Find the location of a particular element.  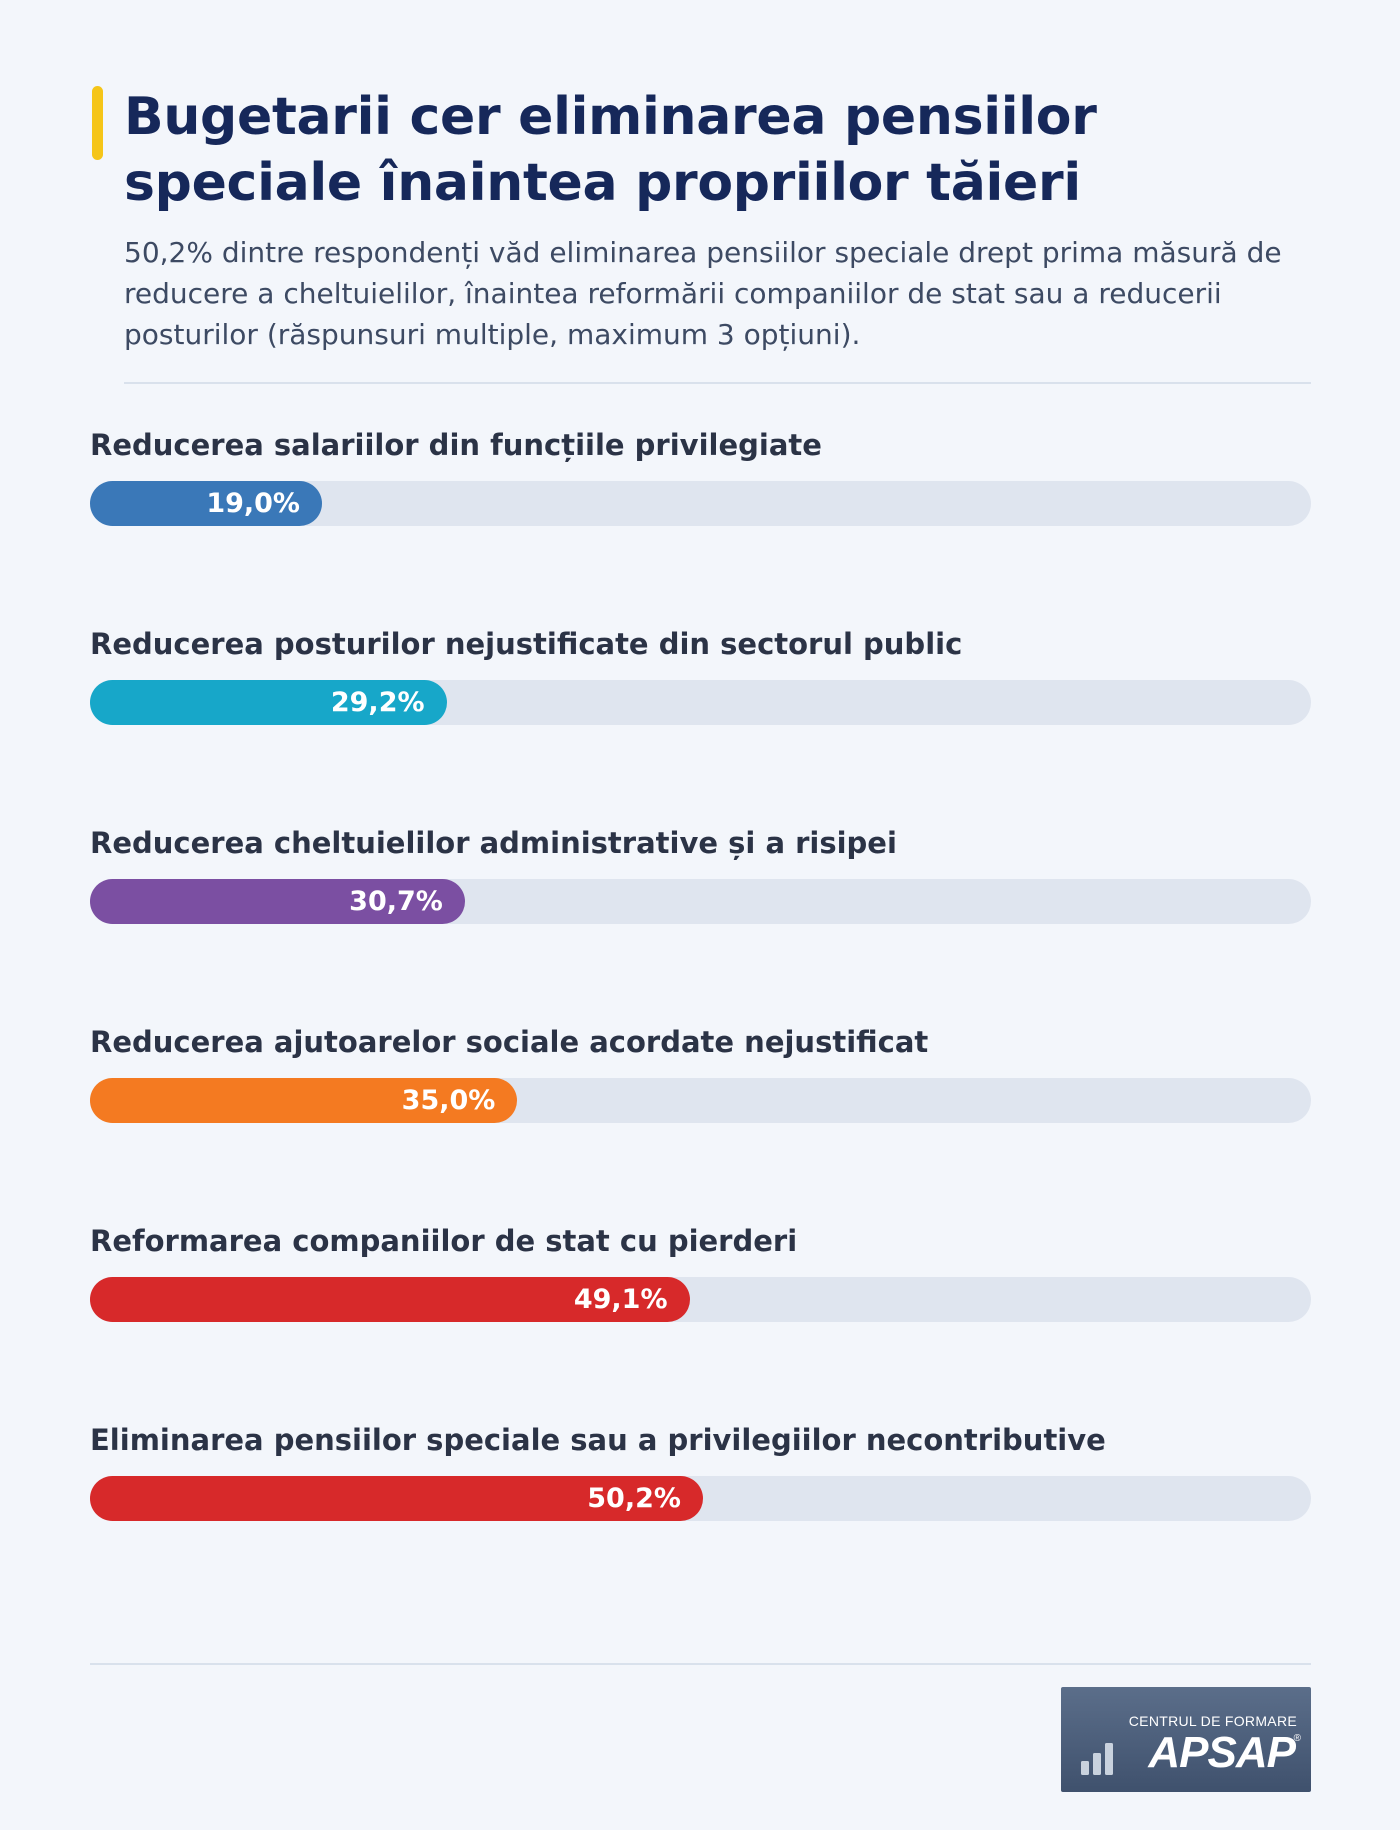

logo-registered-mark: ® is located at coordinates (1297, 1738).